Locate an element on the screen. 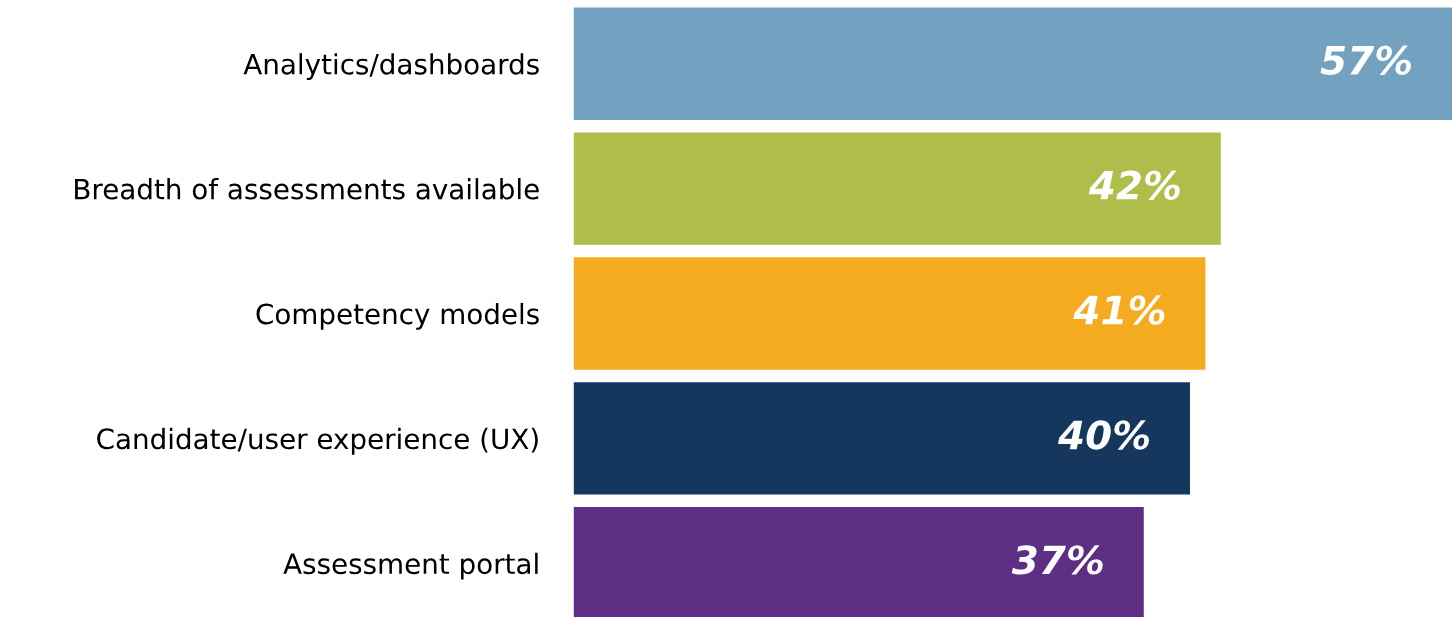  data-label: 41% is located at coordinates (1119, 310).